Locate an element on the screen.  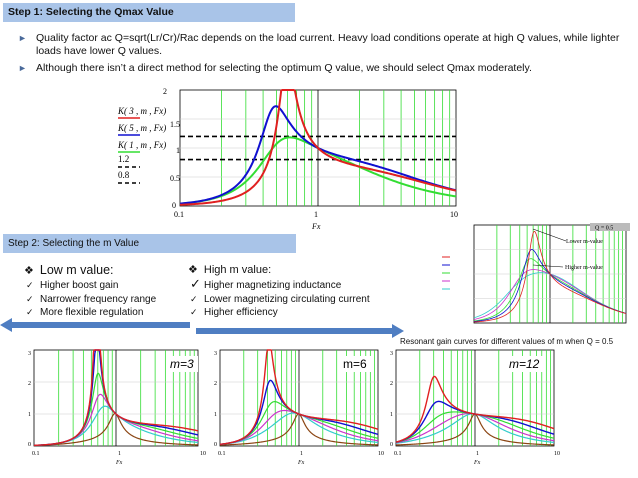
q-value-badge is located at coordinates (610, 227).